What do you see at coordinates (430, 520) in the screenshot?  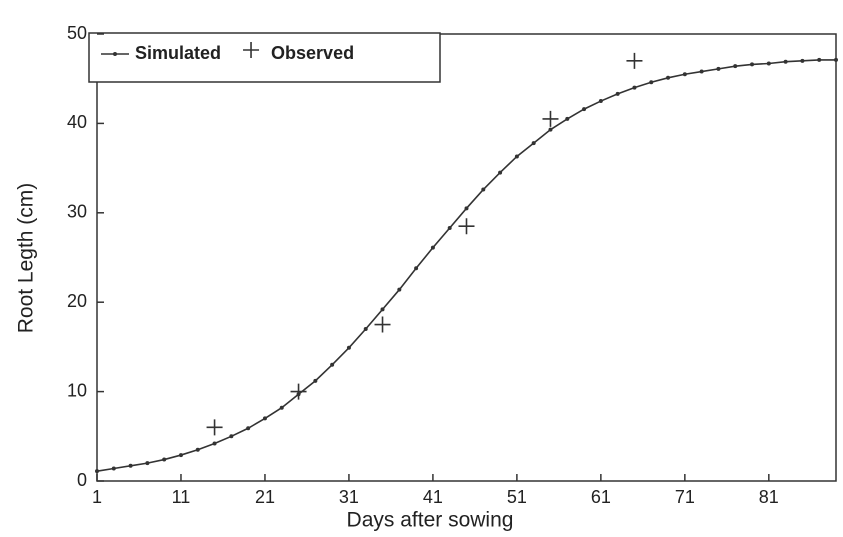 I see `x-axis-title: Days after sowing` at bounding box center [430, 520].